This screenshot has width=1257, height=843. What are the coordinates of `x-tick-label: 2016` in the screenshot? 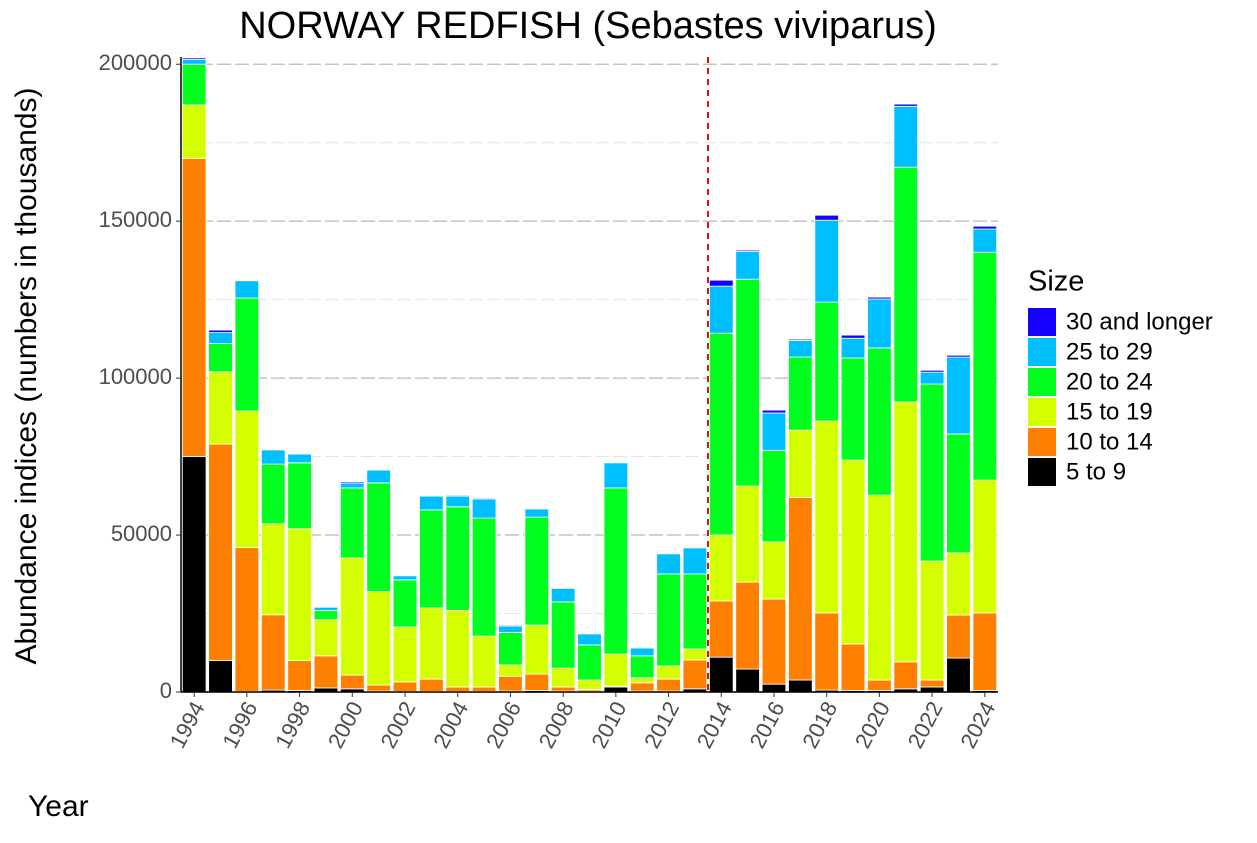 It's located at (766, 724).